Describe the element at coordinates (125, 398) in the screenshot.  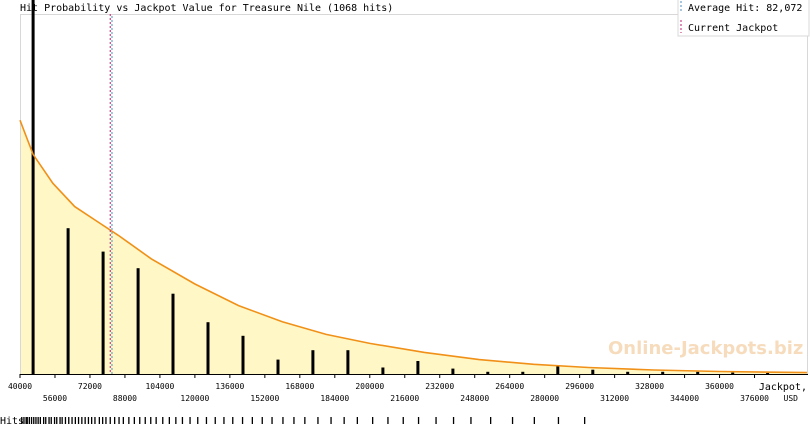
I see `x-tick-label: 88000` at that location.